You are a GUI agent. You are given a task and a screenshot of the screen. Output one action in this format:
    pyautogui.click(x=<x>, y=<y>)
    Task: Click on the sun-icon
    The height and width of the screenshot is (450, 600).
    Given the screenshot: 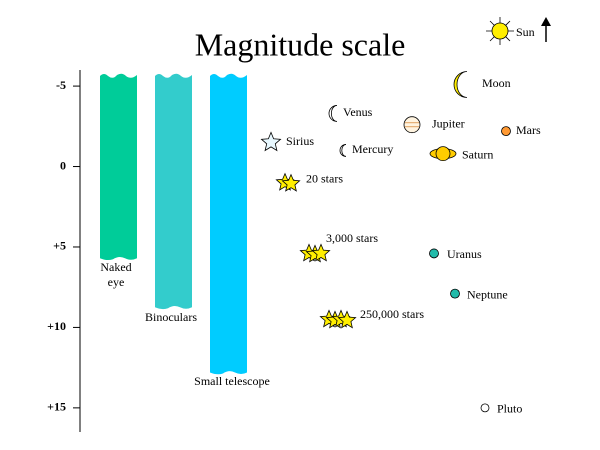 What is the action you would take?
    pyautogui.click(x=500, y=31)
    